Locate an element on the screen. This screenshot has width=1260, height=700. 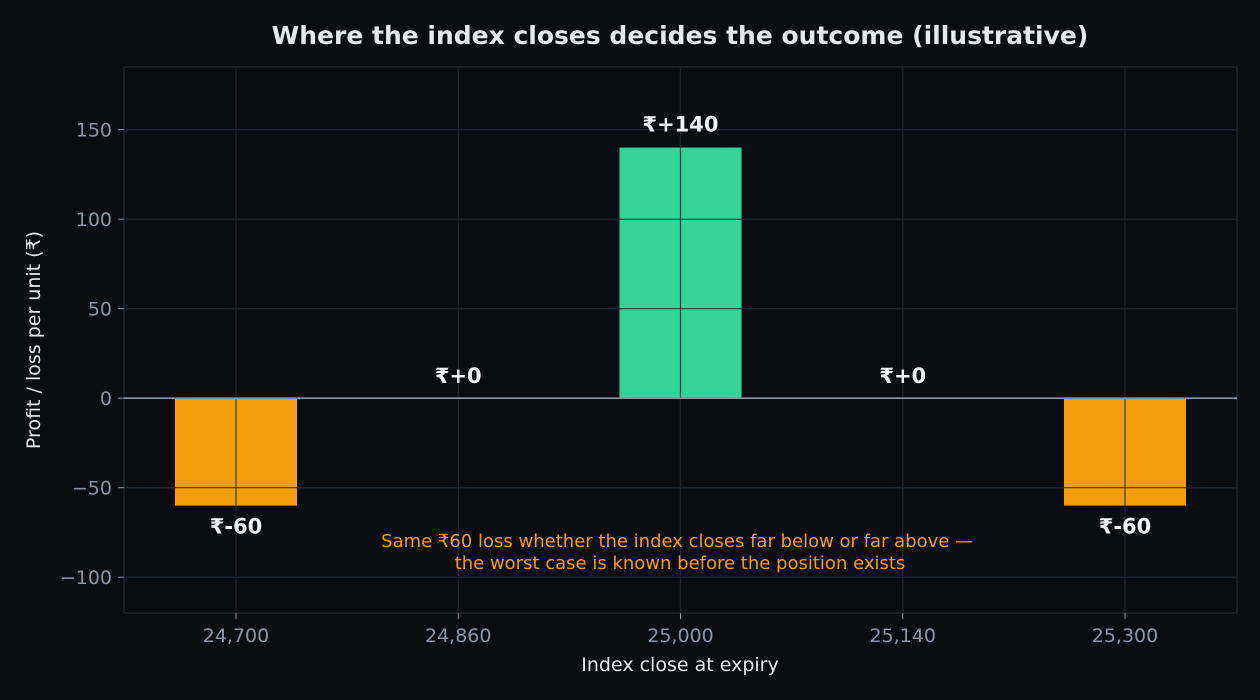
x-tick-label: 25,140 is located at coordinates (903, 636).